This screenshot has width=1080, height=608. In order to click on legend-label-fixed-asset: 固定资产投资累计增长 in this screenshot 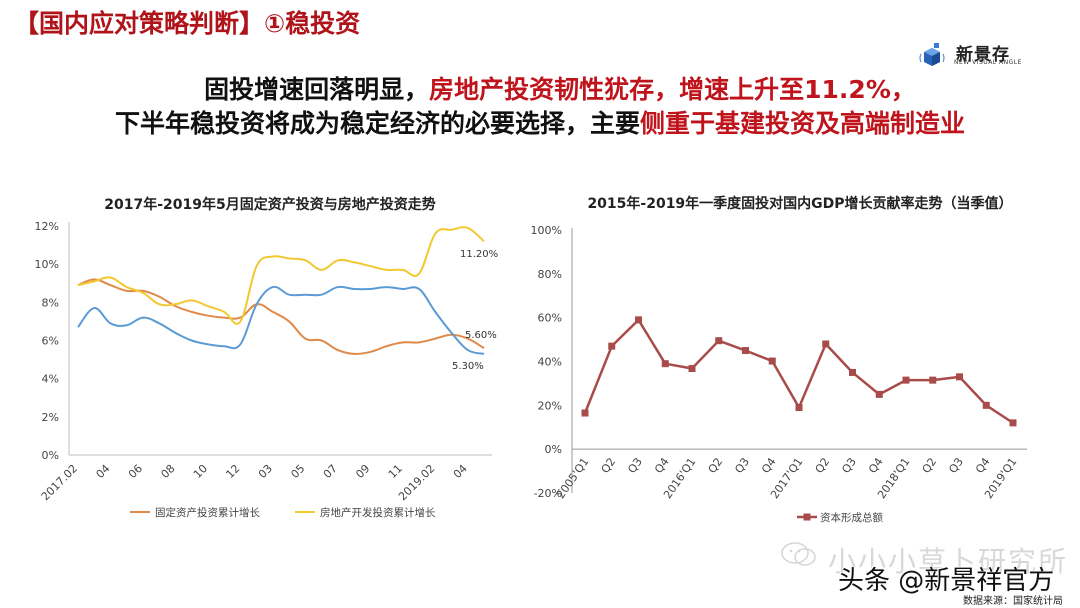, I will do `click(207, 512)`.